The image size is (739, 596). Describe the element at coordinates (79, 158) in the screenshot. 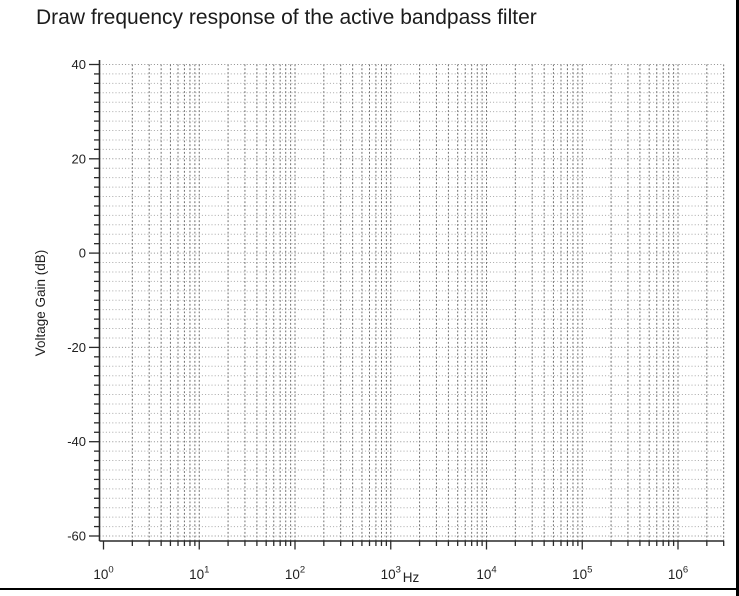

I see `y-tick-label: 20` at that location.